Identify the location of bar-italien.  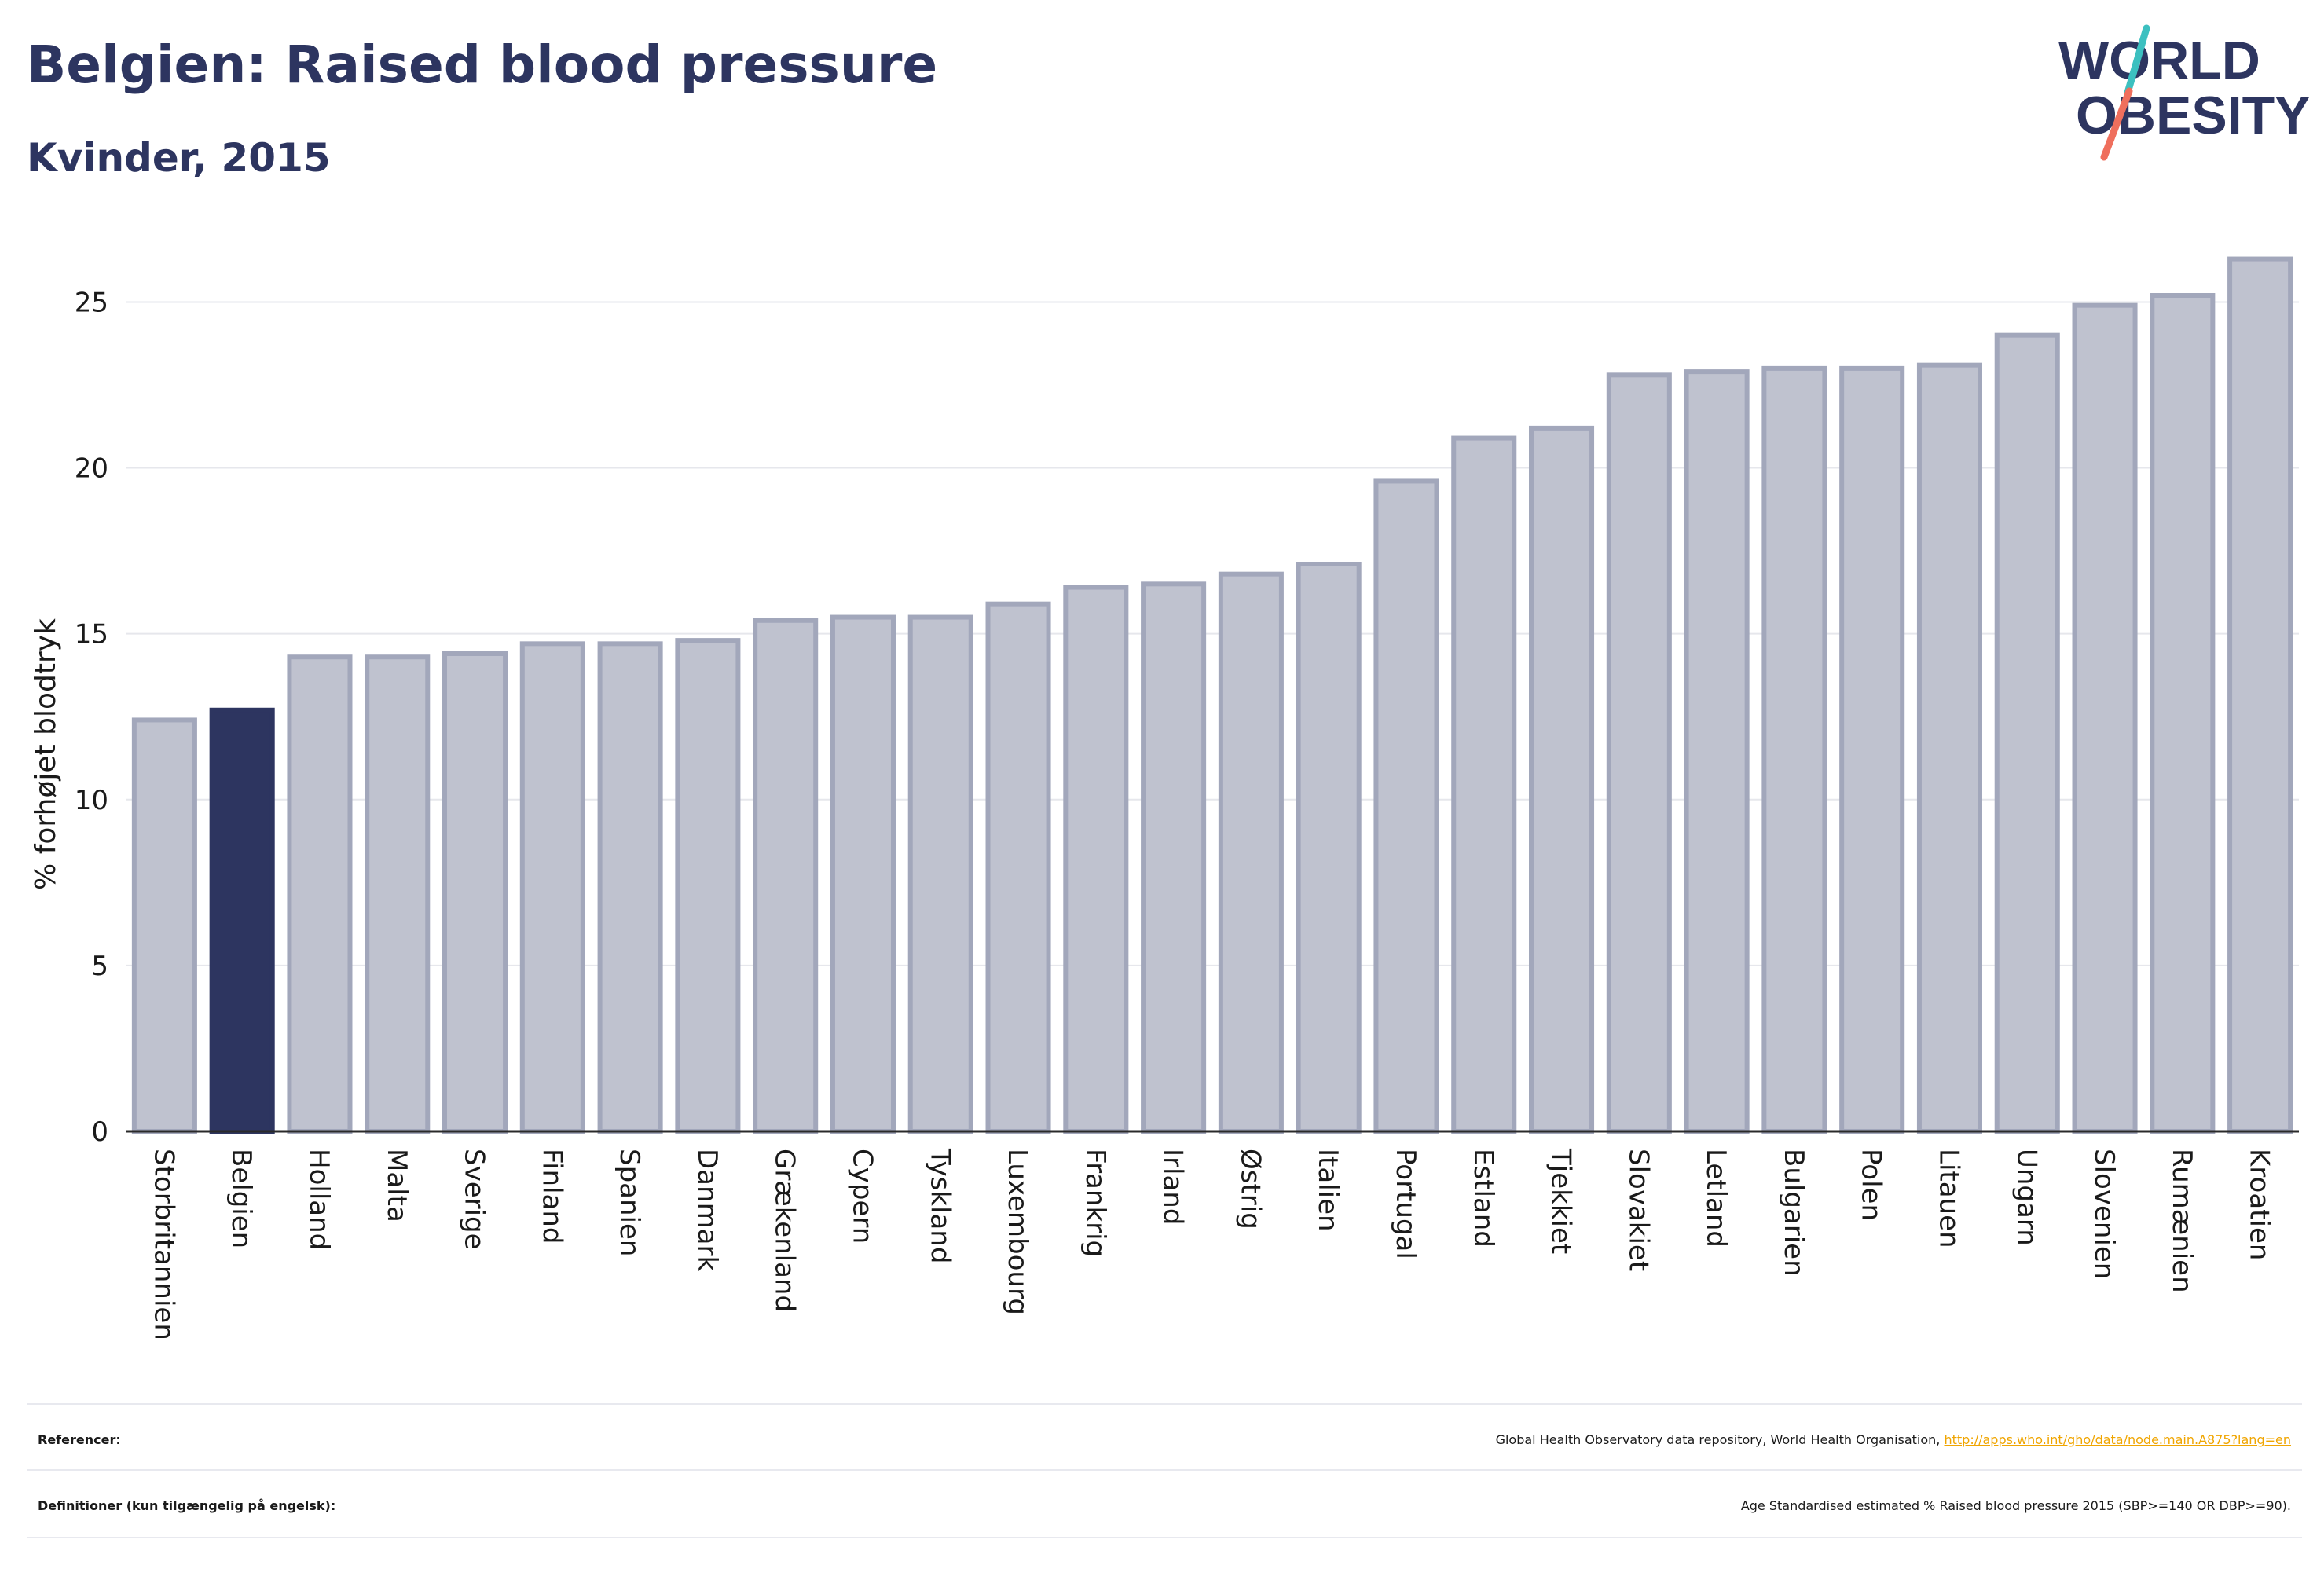
(1329, 848).